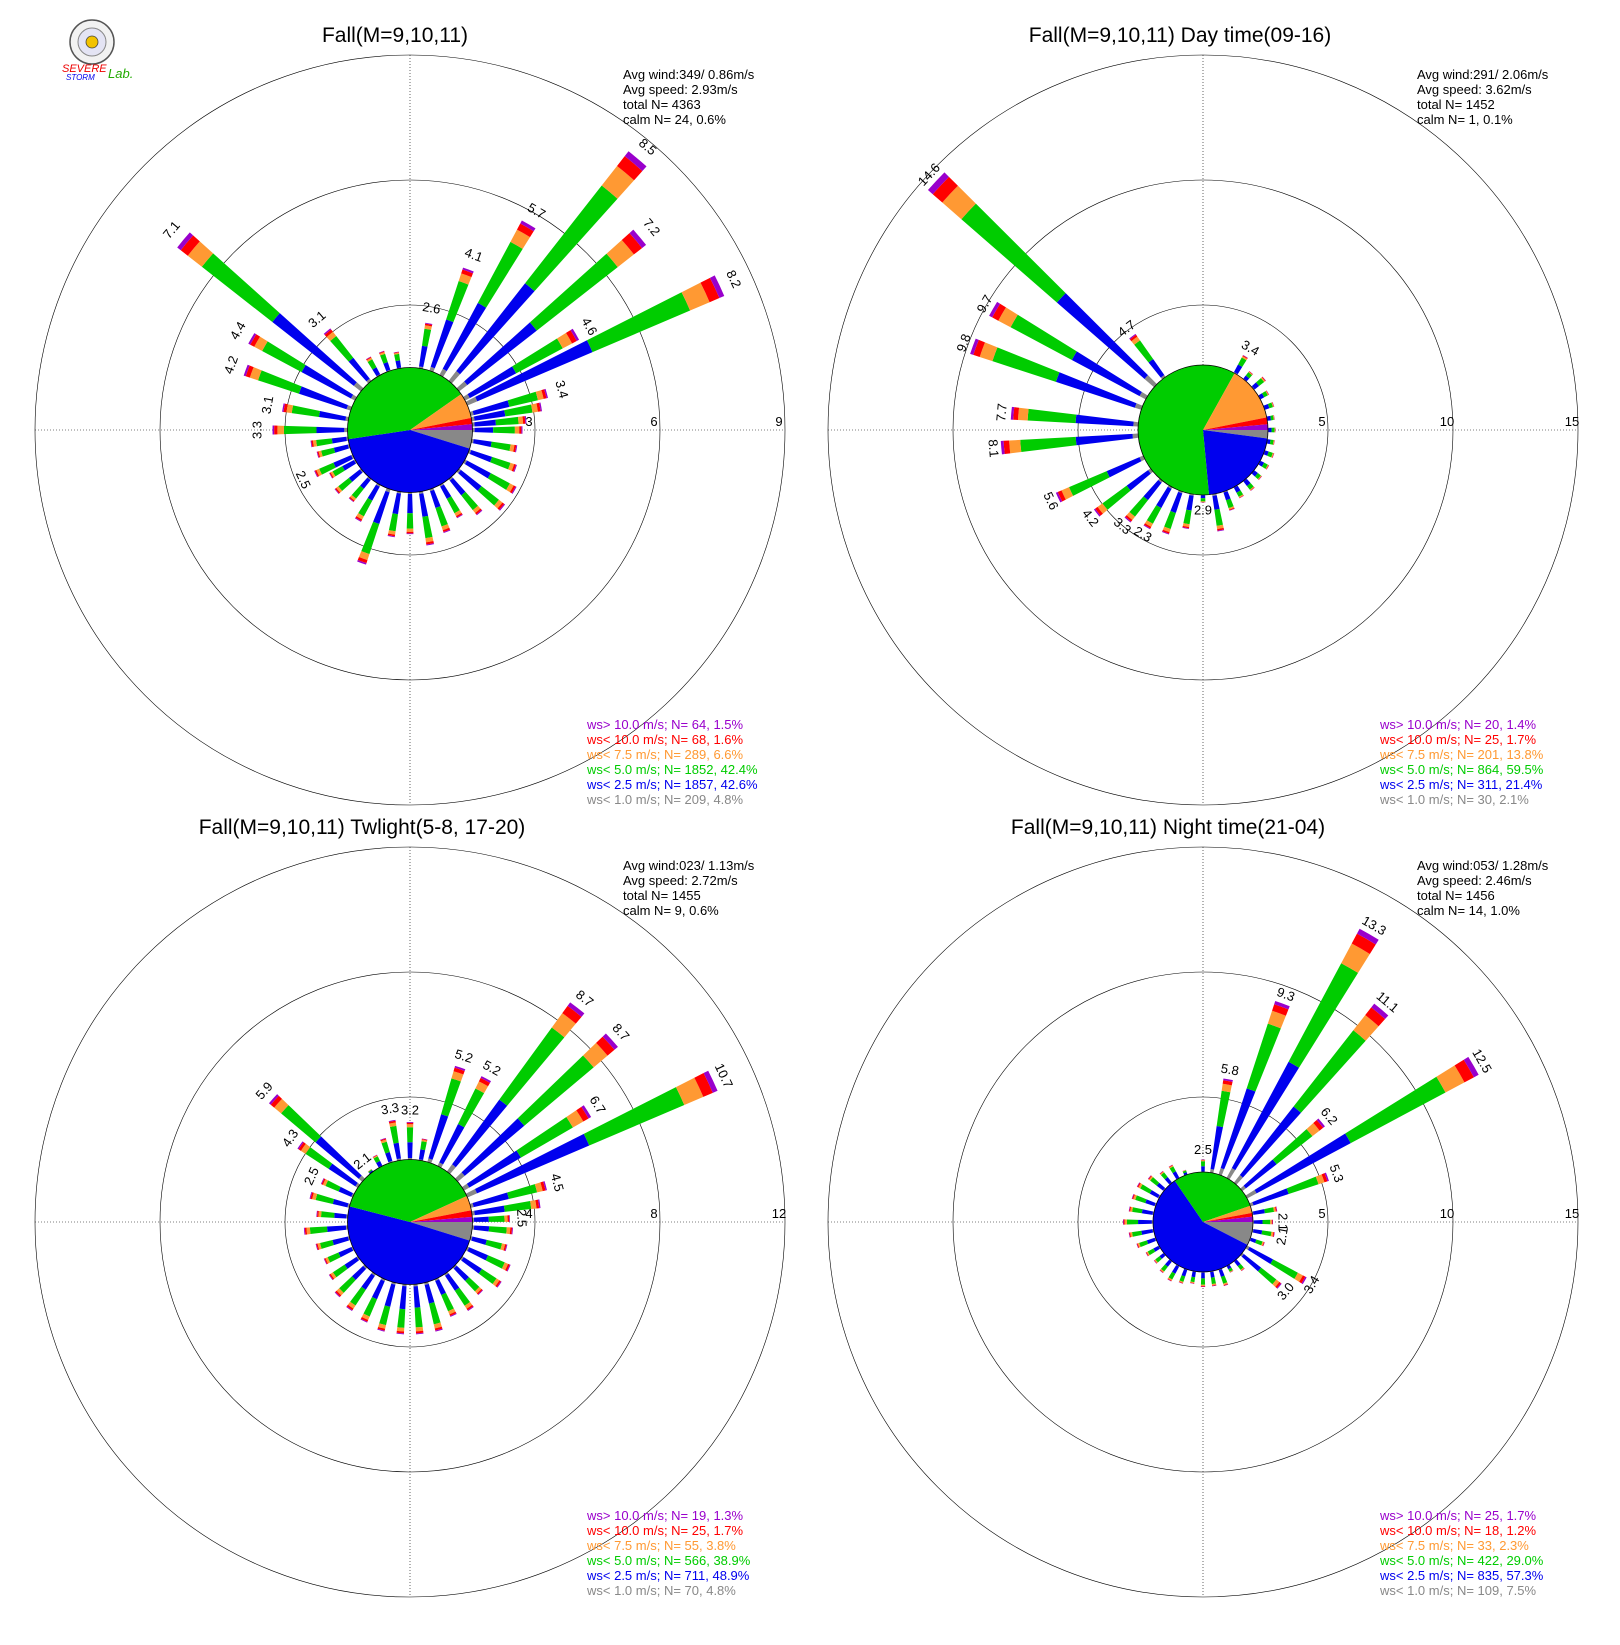 The height and width of the screenshot is (1645, 1620). What do you see at coordinates (1458, 1515) in the screenshot?
I see `legend-entry: ws> 10.0 m/s; N= 25, 1.7%` at bounding box center [1458, 1515].